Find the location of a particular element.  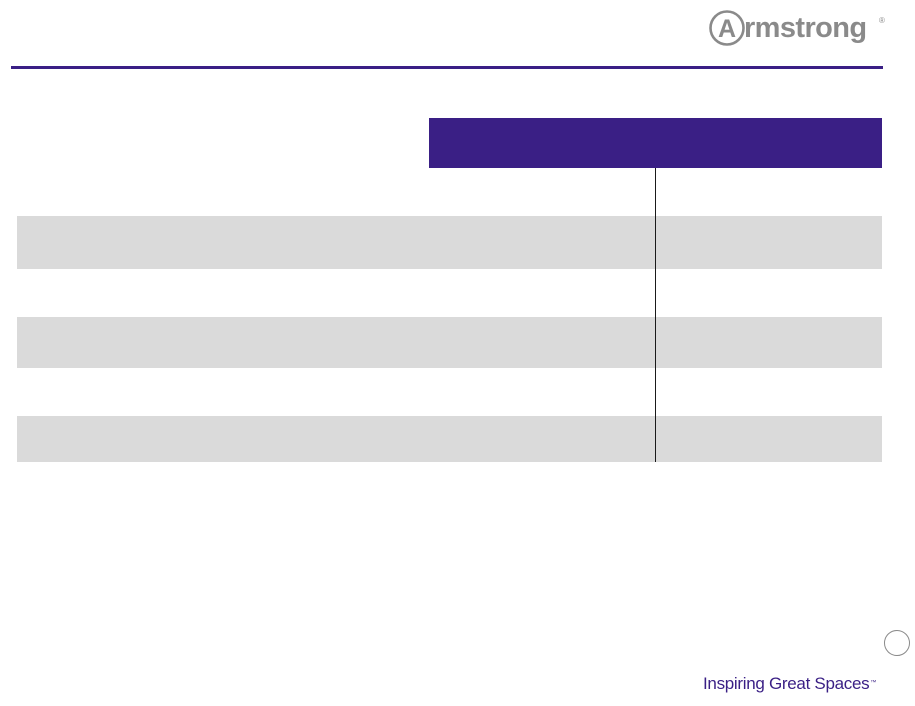

trademark-mark: ™ is located at coordinates (873, 683).